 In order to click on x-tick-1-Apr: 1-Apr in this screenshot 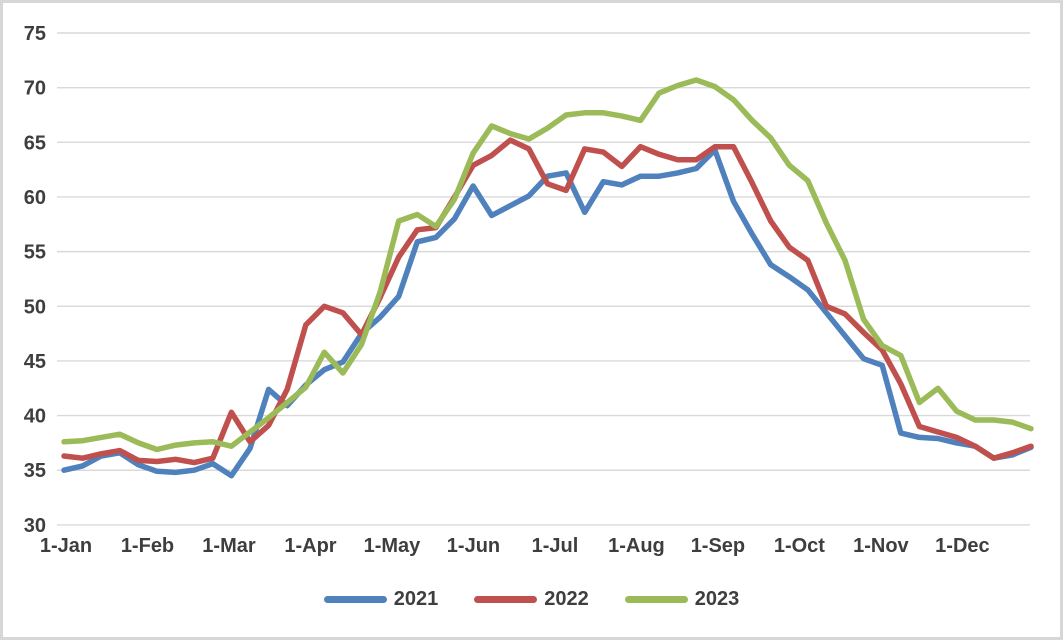, I will do `click(310, 546)`.